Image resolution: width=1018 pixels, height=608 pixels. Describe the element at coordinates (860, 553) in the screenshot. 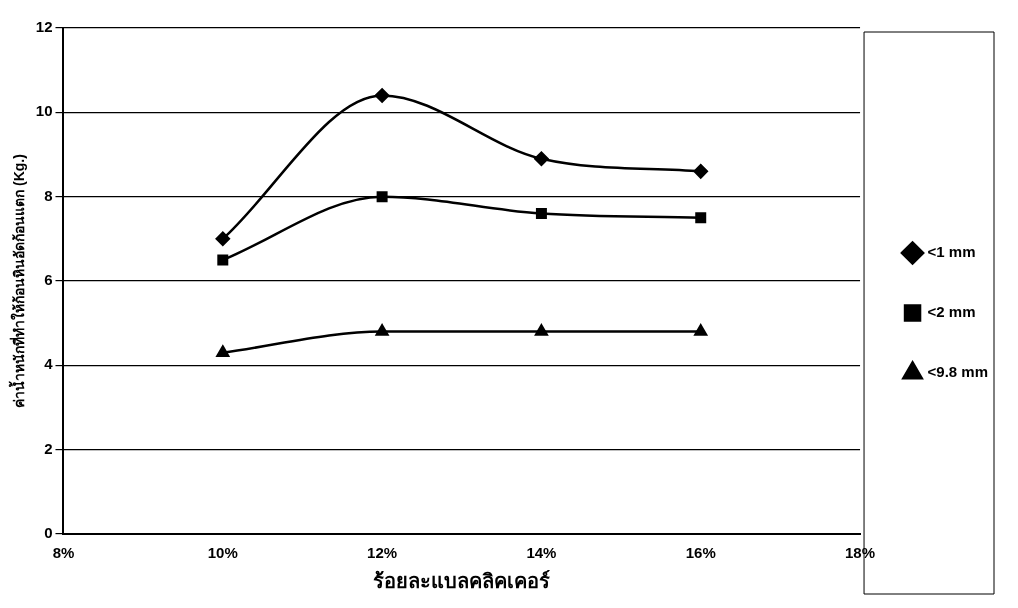

I see `x-tick-label: 18%` at that location.